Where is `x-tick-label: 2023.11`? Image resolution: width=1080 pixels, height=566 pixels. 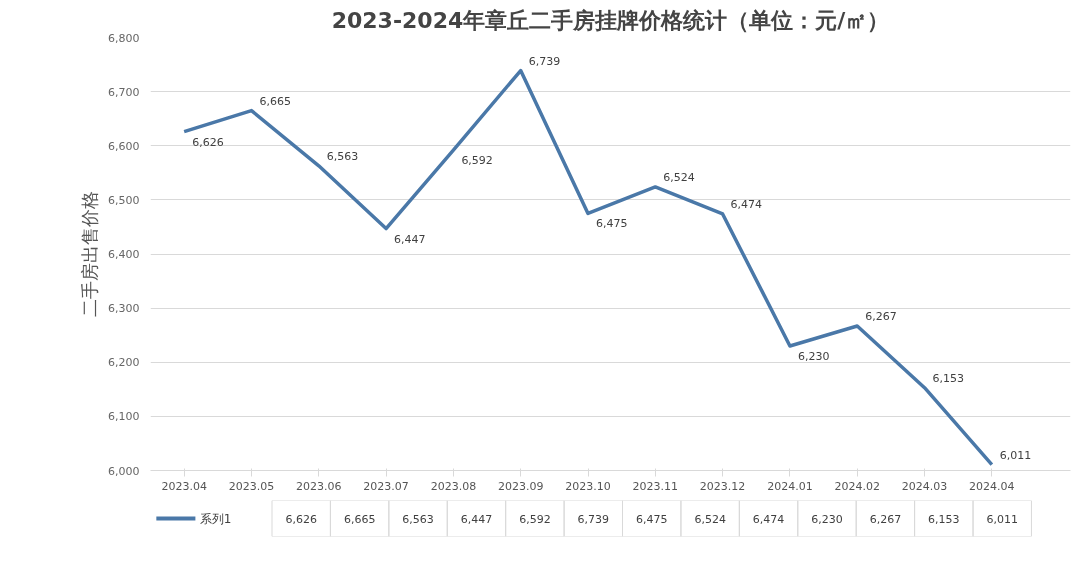
x-tick-label: 2023.11 is located at coordinates (655, 486).